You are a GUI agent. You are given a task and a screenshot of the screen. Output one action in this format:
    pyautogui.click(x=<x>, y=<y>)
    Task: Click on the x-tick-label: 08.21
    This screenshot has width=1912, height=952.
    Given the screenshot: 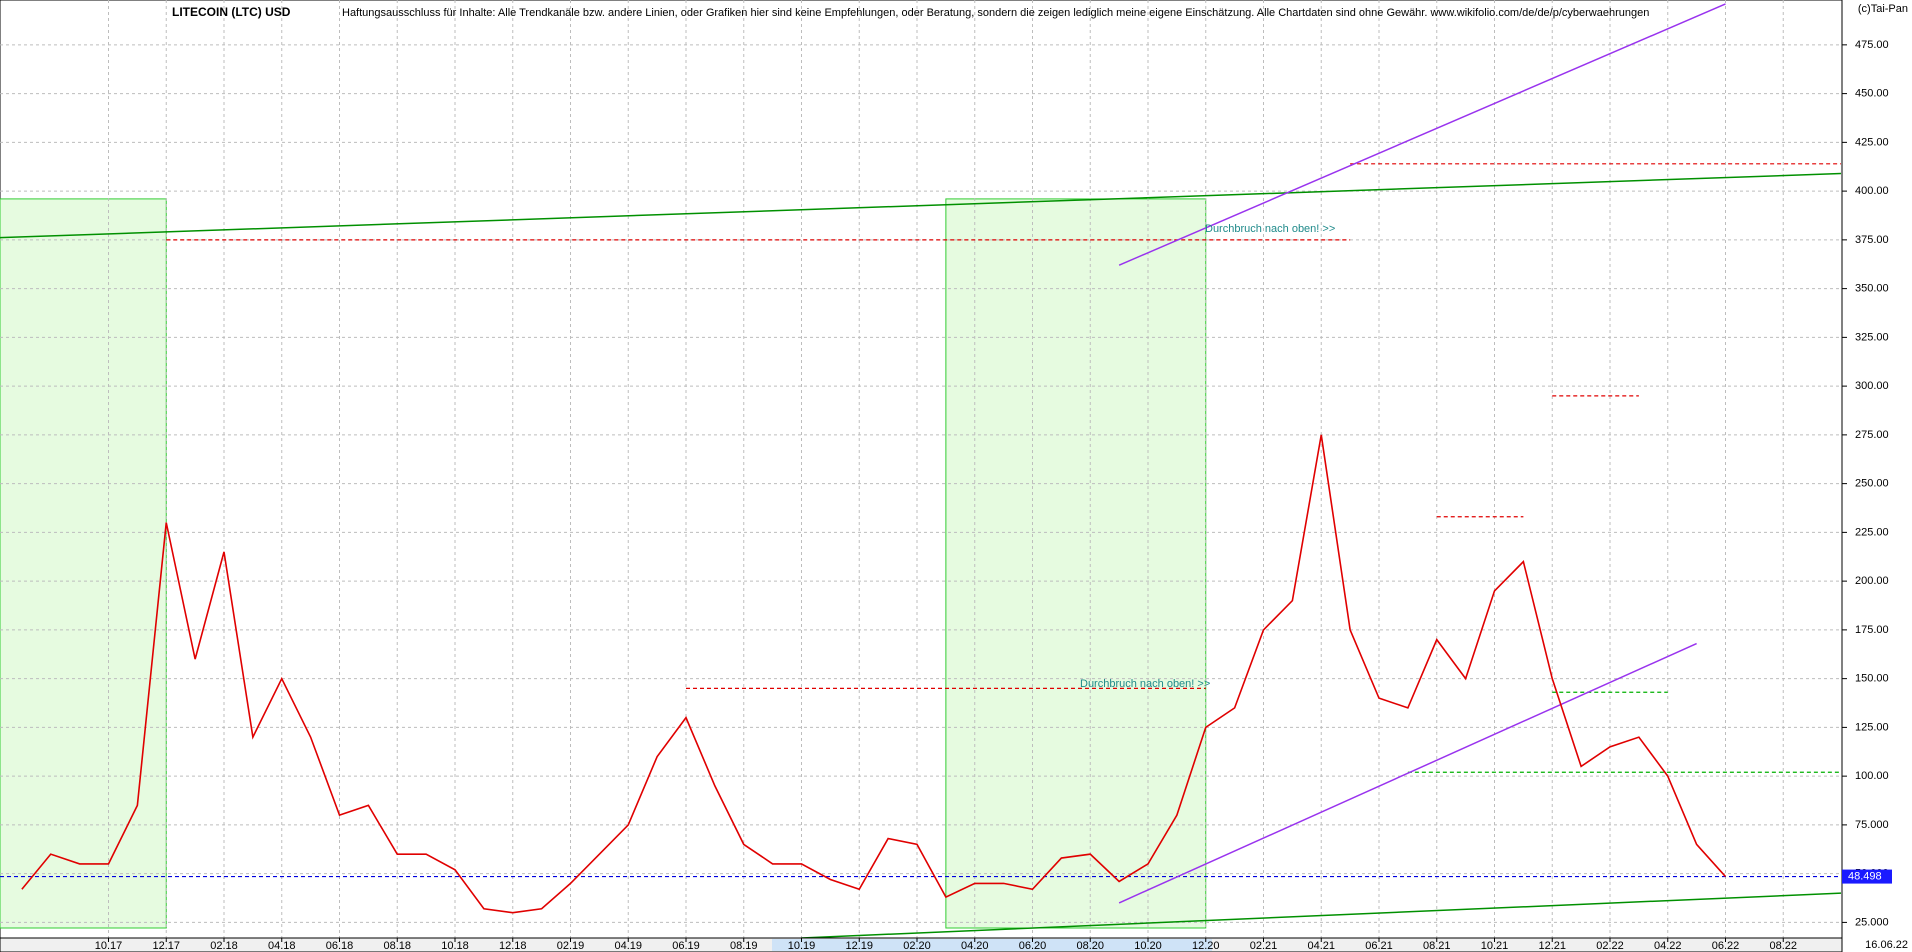 What is the action you would take?
    pyautogui.click(x=1437, y=946)
    